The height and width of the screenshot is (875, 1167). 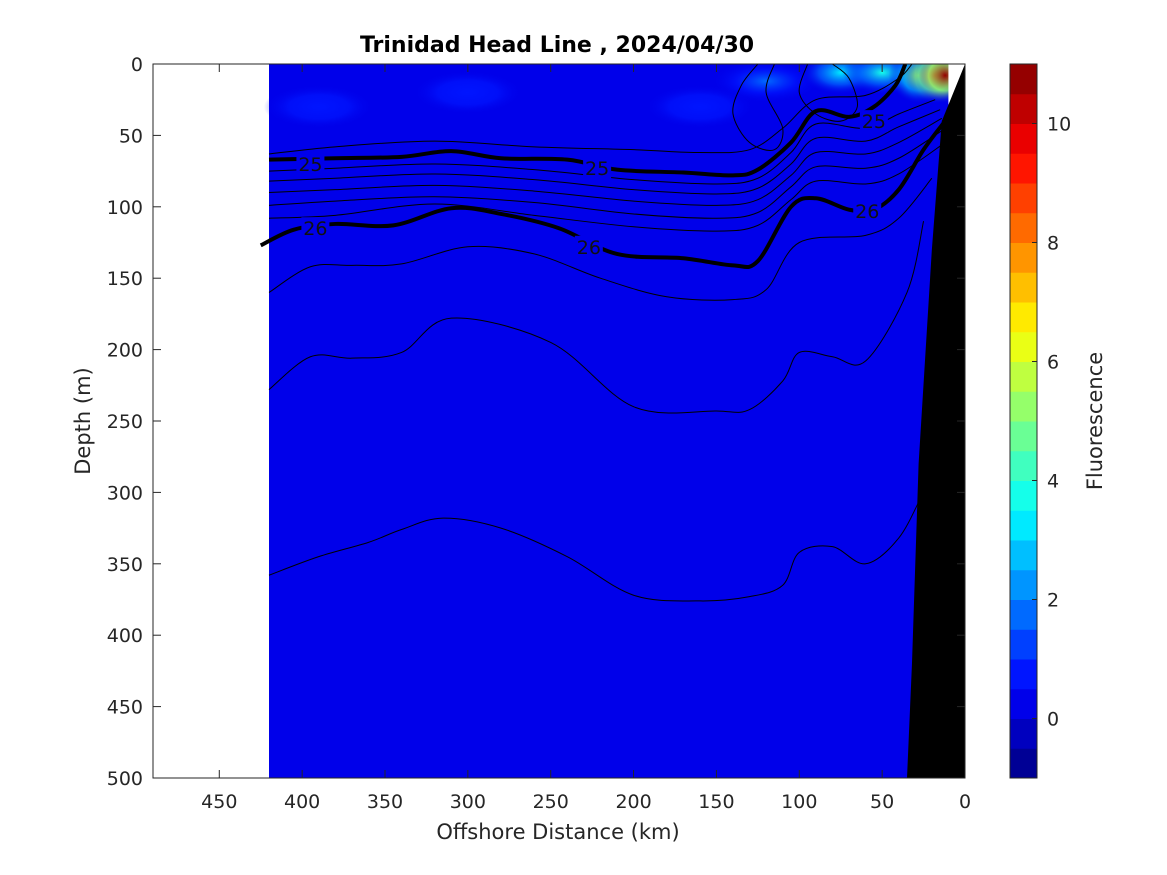 I want to click on x-tick-label: 300, so click(x=468, y=802).